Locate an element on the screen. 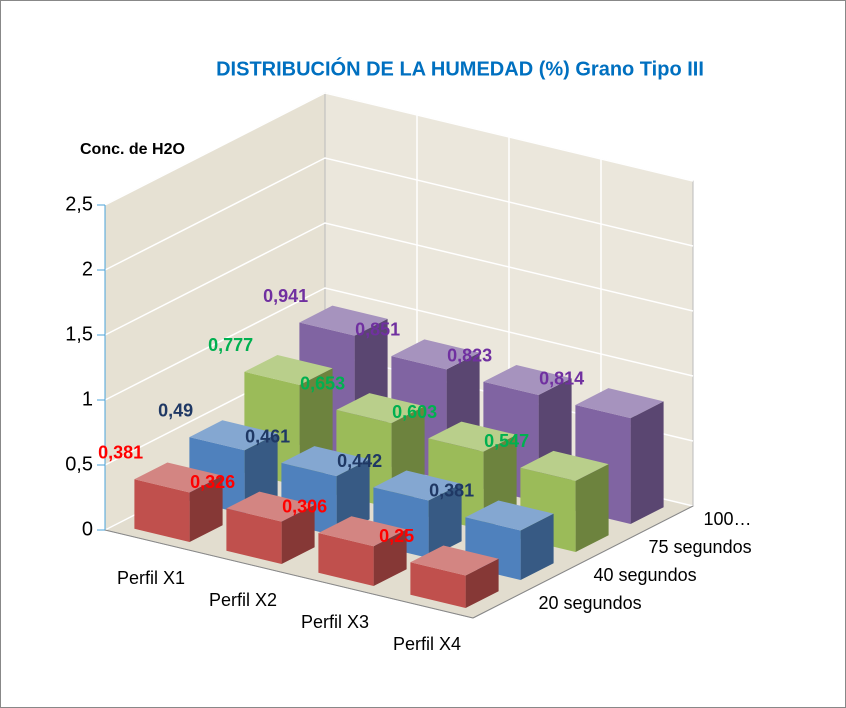 The width and height of the screenshot is (846, 708). data-label: 0,941 is located at coordinates (285, 296).